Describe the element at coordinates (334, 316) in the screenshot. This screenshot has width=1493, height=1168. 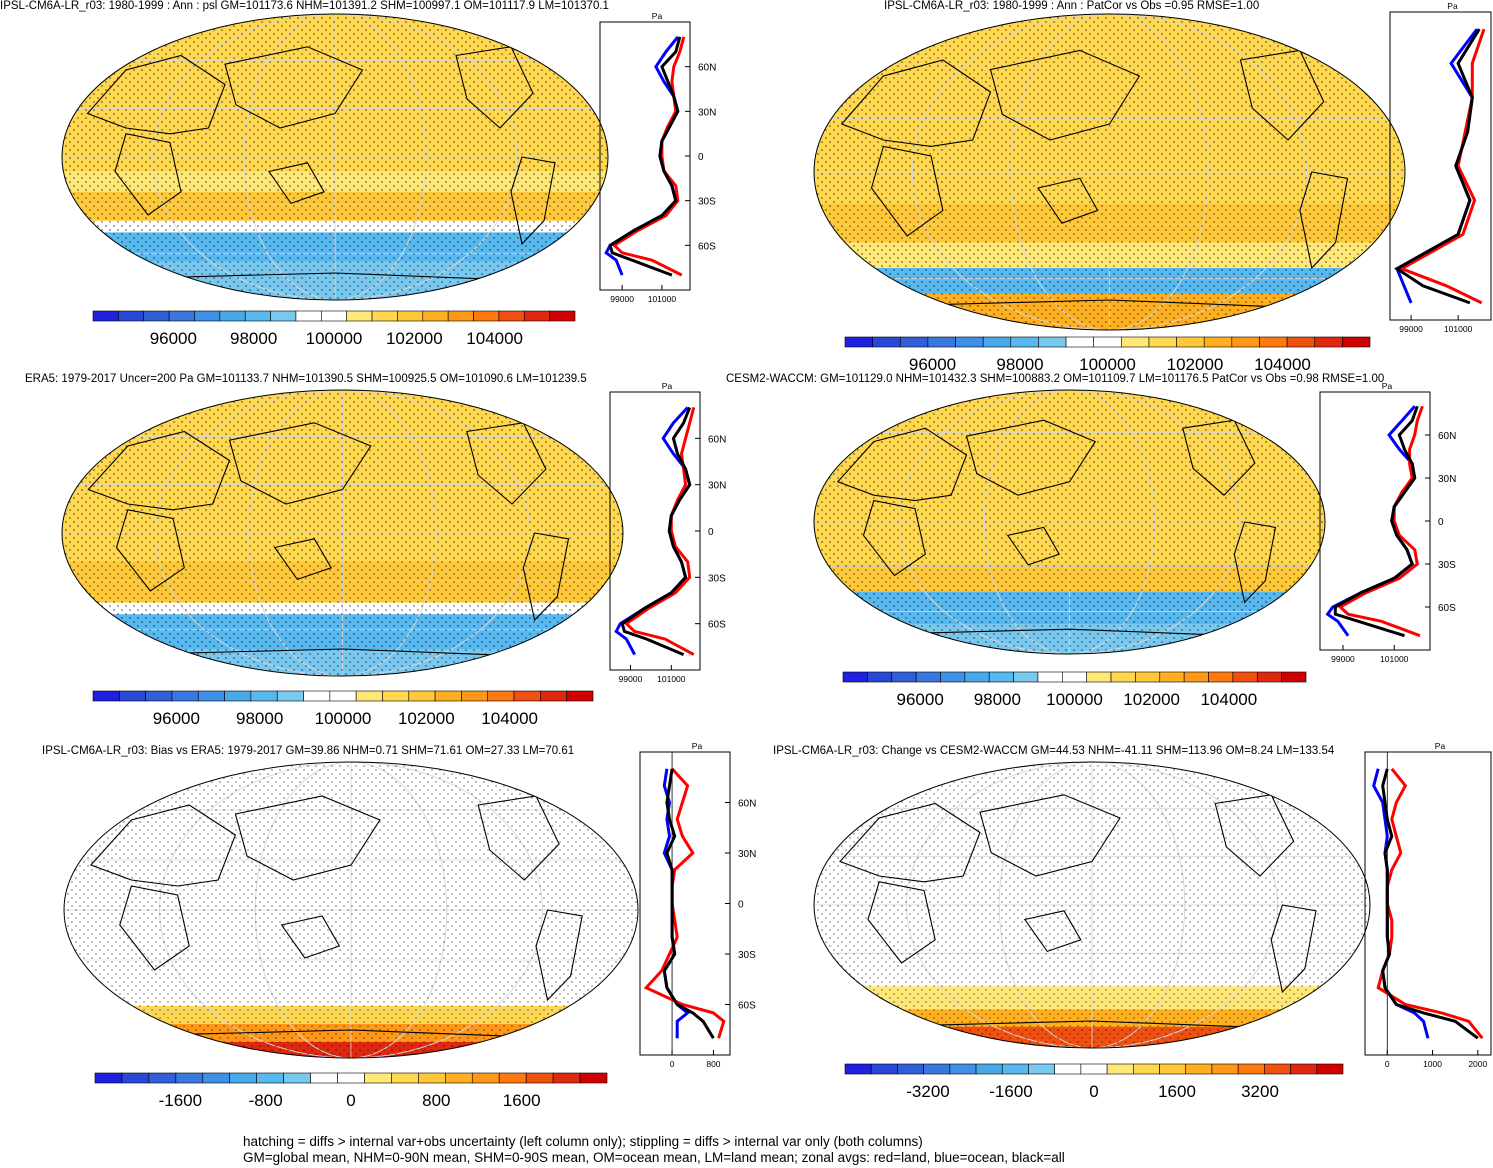
I see `panel-1-colorbar` at that location.